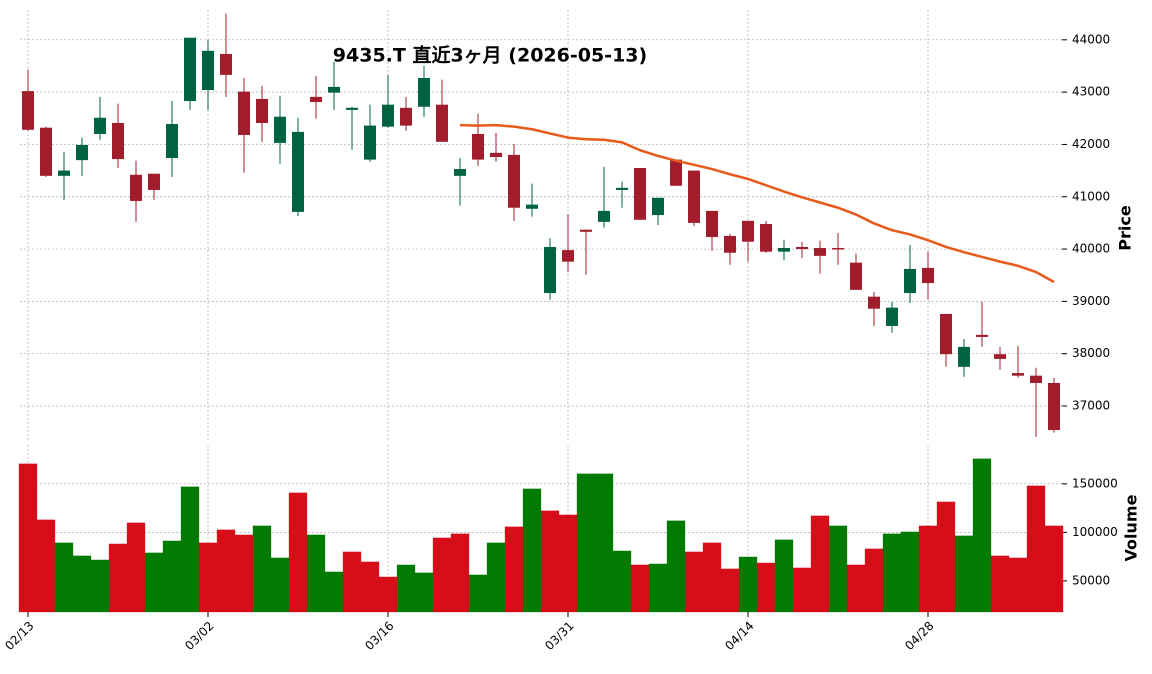 This screenshot has width=1152, height=674. What do you see at coordinates (1095, 532) in the screenshot?
I see `y-tick-label: 100000` at bounding box center [1095, 532].